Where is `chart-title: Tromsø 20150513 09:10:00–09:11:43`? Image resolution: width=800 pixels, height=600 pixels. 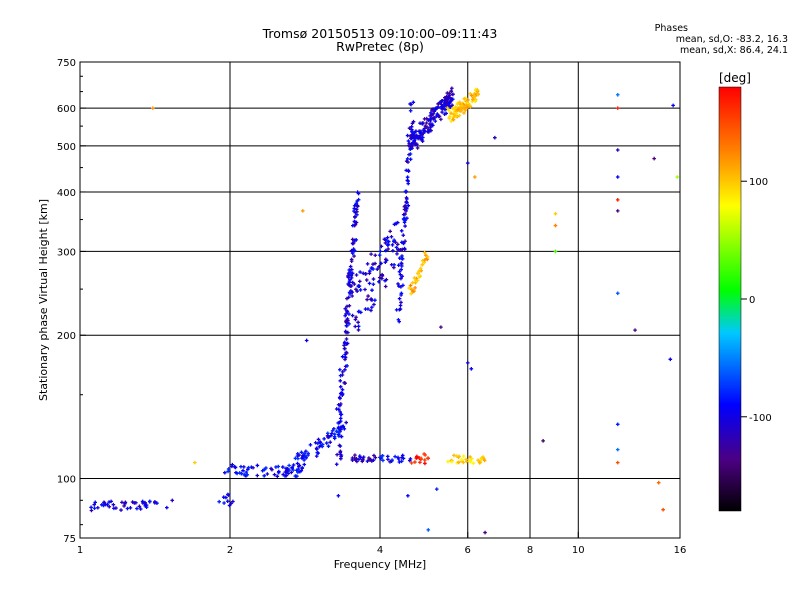 chart-title: Tromsø 20150513 09:10:00–09:11:43 is located at coordinates (380, 33).